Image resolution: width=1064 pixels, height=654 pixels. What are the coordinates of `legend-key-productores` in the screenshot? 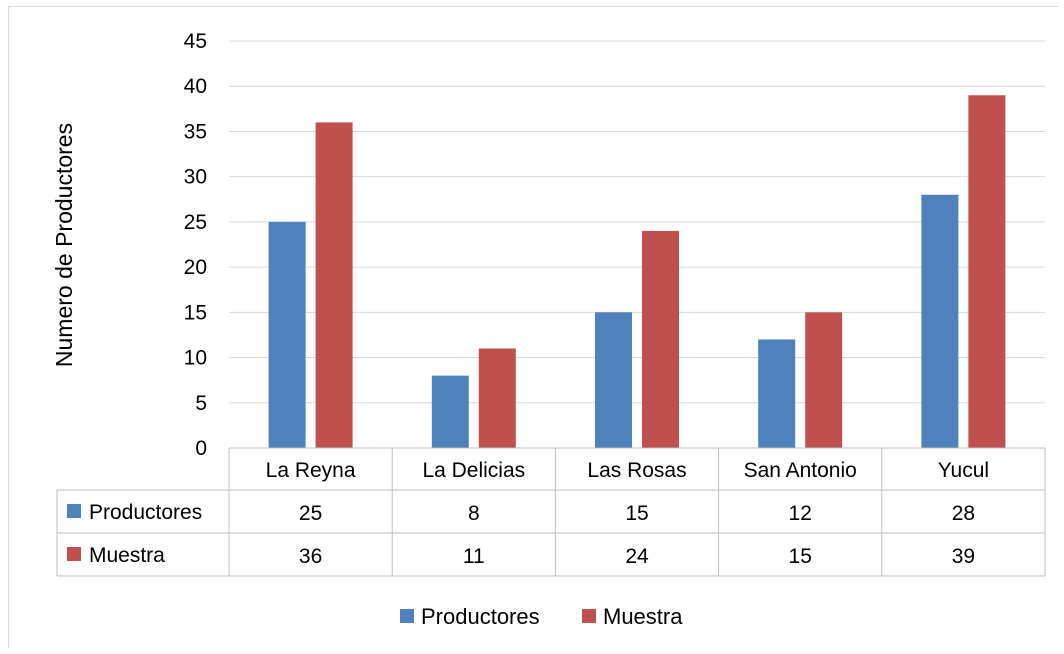 It's located at (407, 616).